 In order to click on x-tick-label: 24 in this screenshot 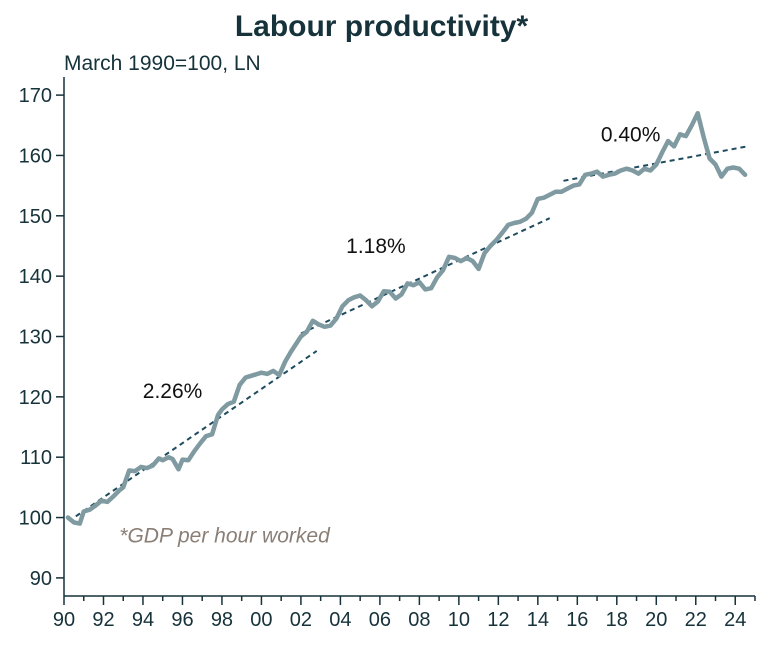, I will do `click(735, 620)`.